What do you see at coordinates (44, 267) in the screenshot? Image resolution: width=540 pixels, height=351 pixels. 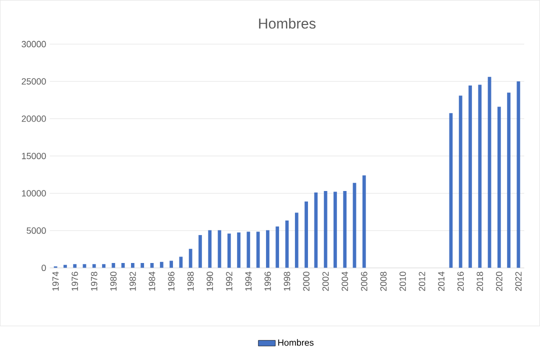 I see `y-tick-label: 0` at bounding box center [44, 267].